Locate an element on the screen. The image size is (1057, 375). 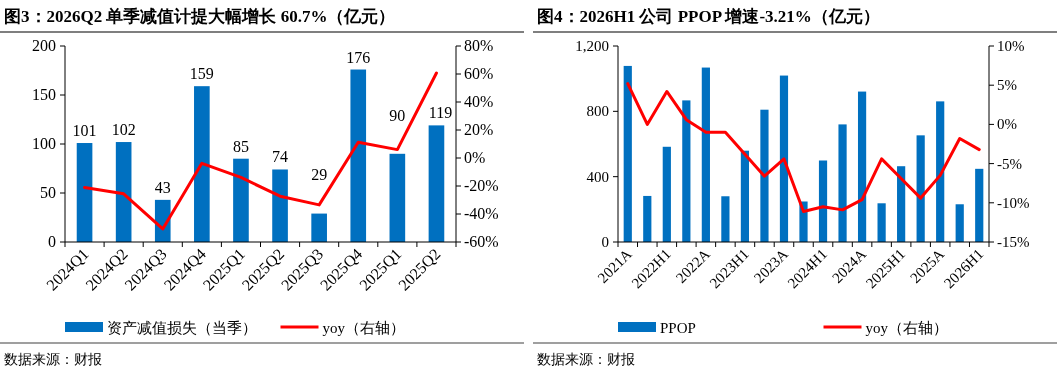
data-label: 43 is located at coordinates (162, 187).